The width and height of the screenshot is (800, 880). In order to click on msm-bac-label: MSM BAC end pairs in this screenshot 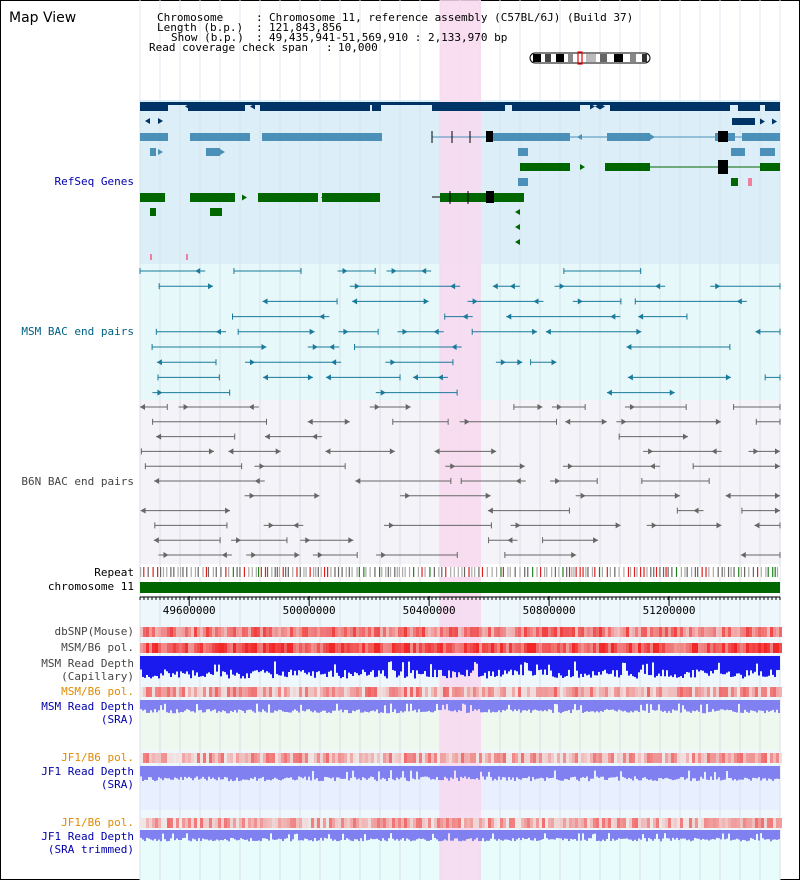, I will do `click(77, 331)`.